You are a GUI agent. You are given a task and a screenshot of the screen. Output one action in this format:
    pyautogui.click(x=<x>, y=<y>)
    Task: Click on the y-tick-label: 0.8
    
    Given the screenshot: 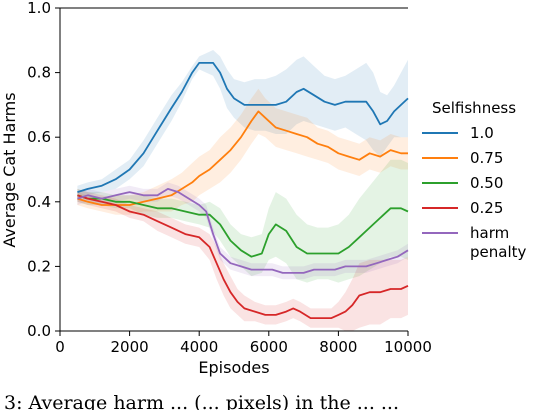 What is the action you would take?
    pyautogui.click(x=39, y=73)
    